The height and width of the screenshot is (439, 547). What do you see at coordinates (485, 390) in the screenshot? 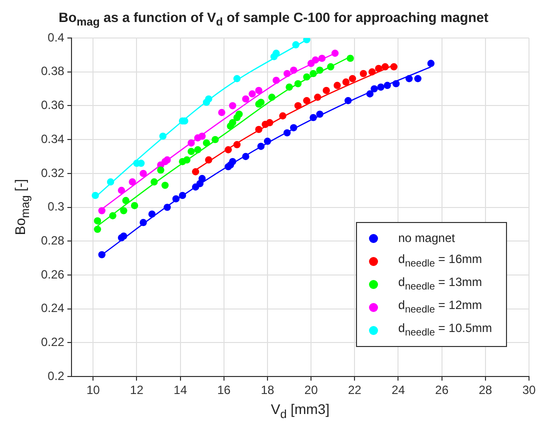
I see `x-tick-label: 28` at bounding box center [485, 390].